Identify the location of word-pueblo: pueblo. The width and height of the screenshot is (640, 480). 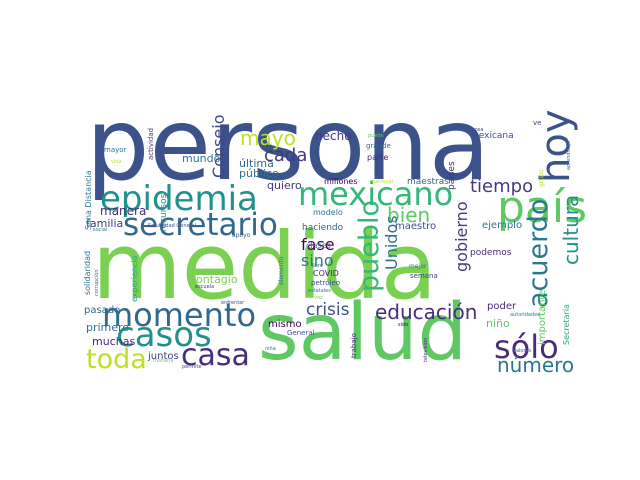
(369, 245).